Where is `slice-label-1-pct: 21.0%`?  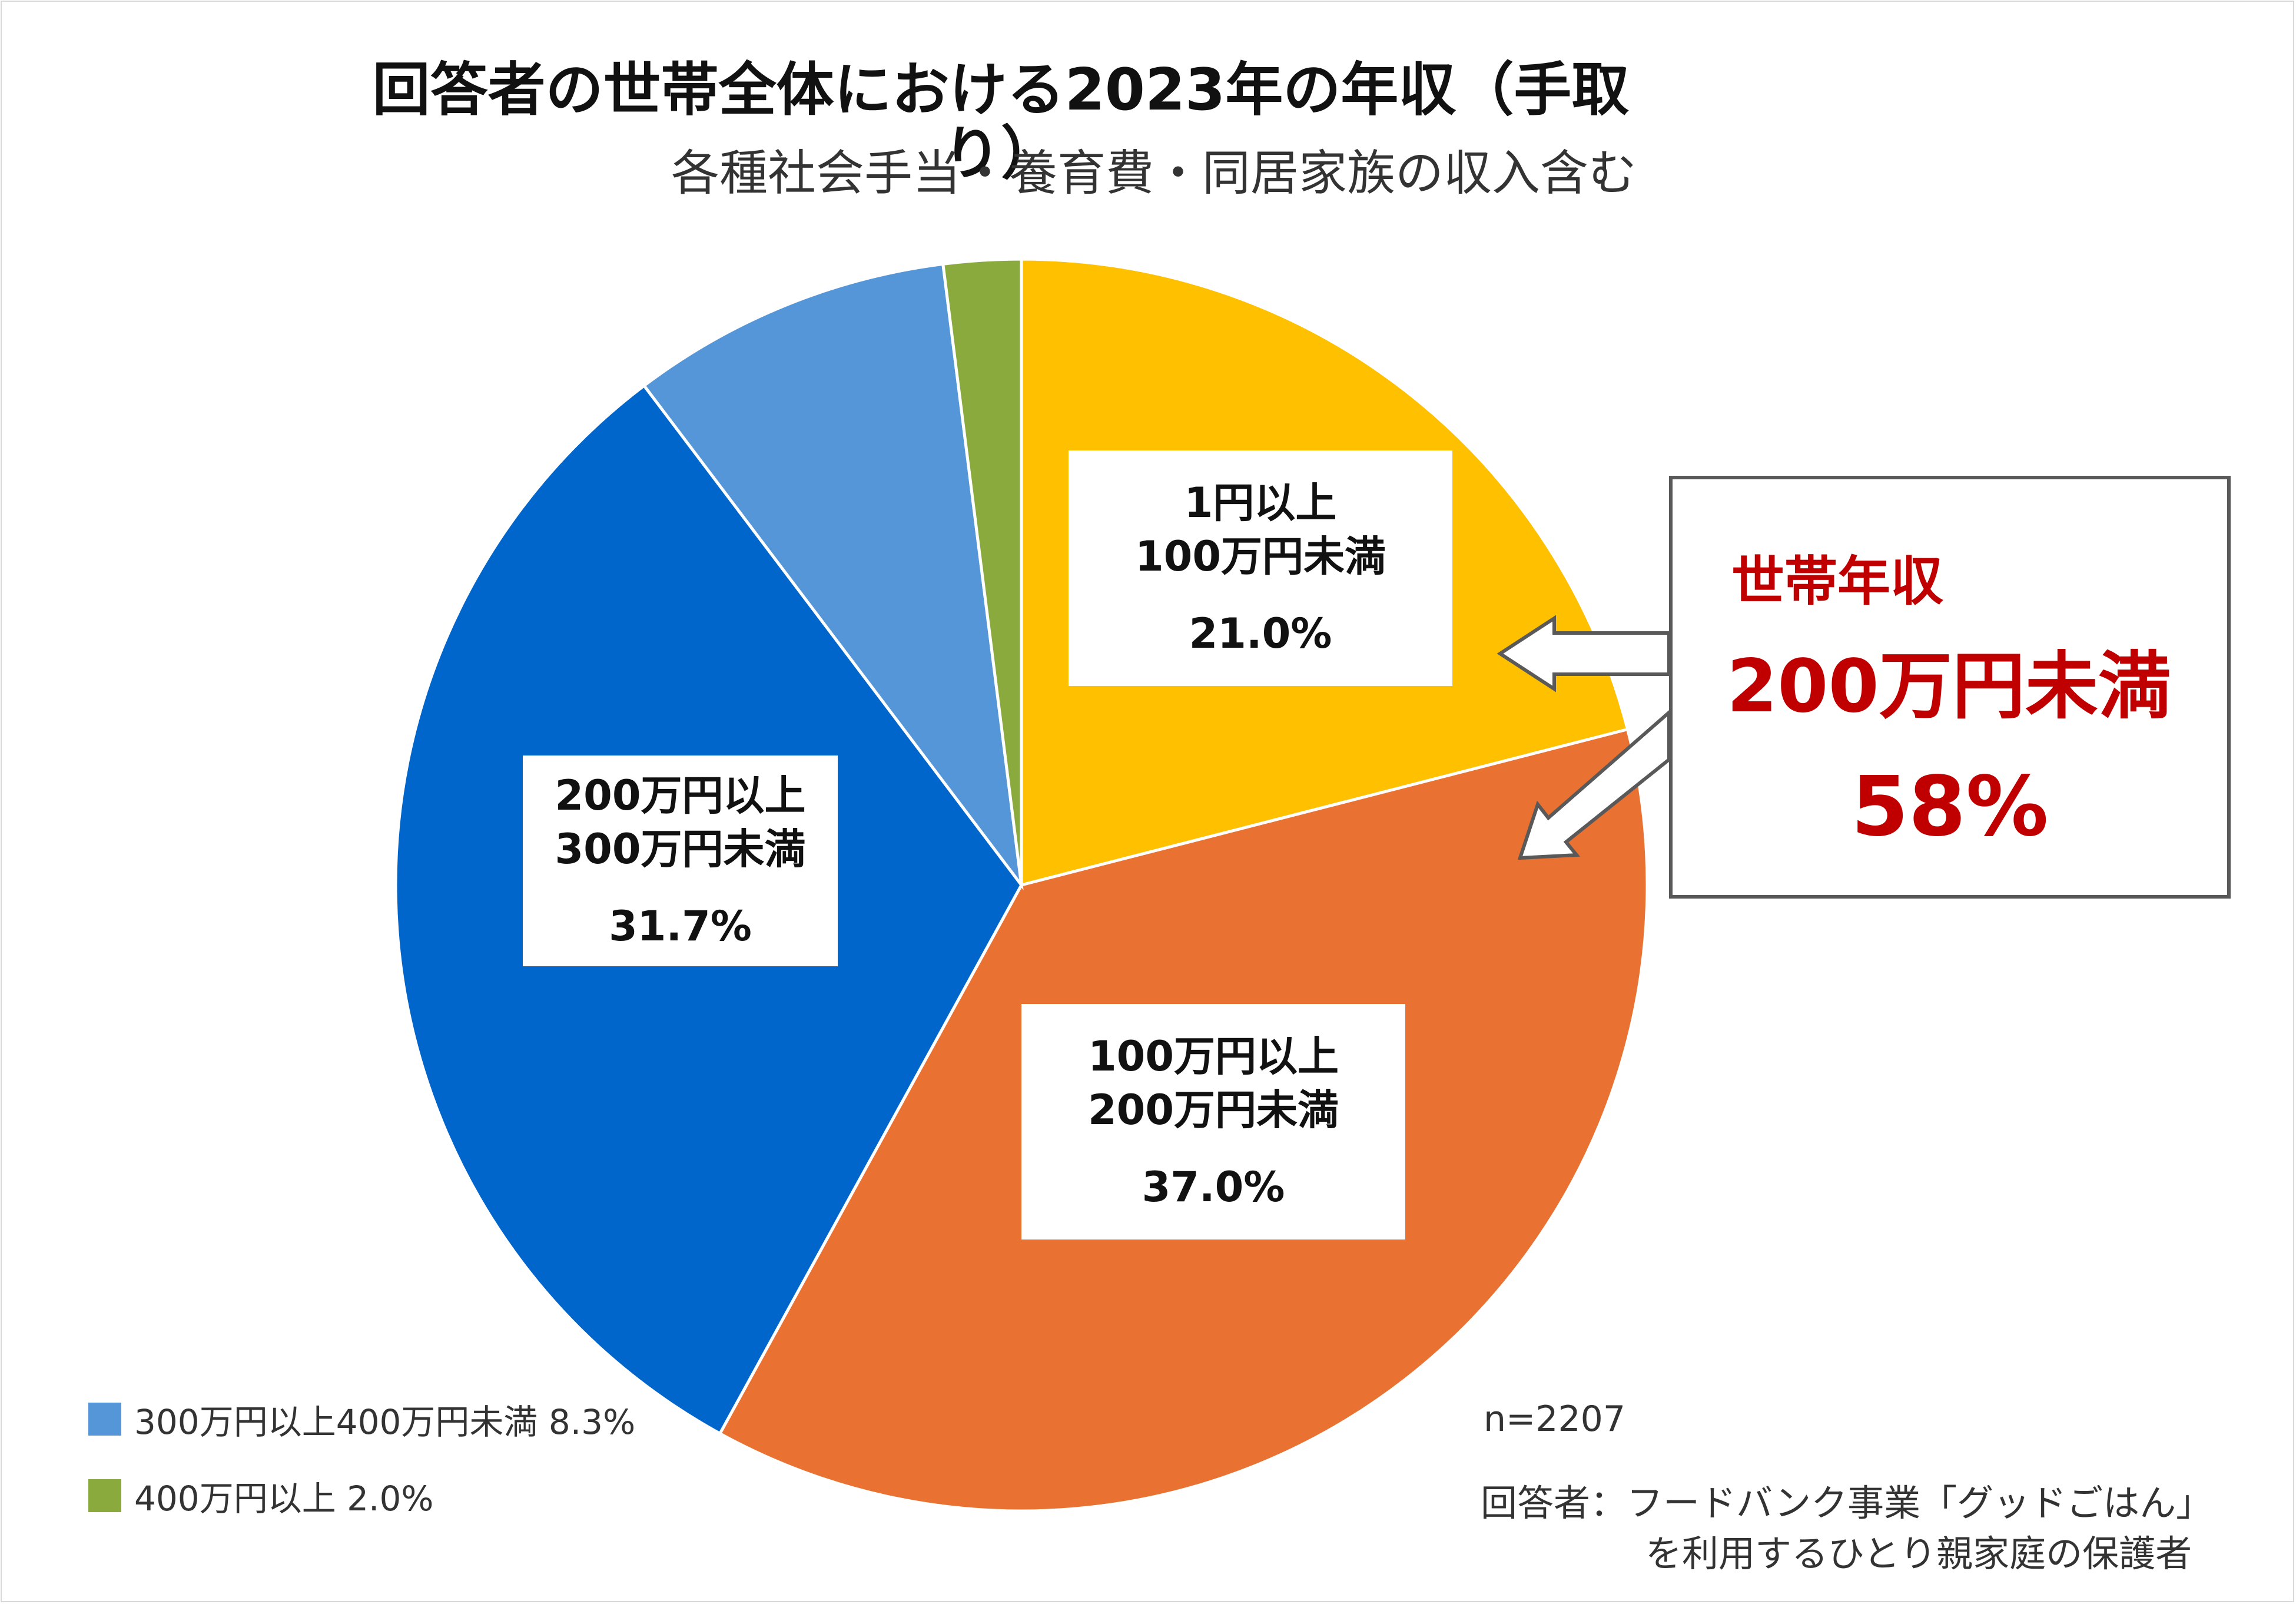 slice-label-1-pct: 21.0% is located at coordinates (1260, 634).